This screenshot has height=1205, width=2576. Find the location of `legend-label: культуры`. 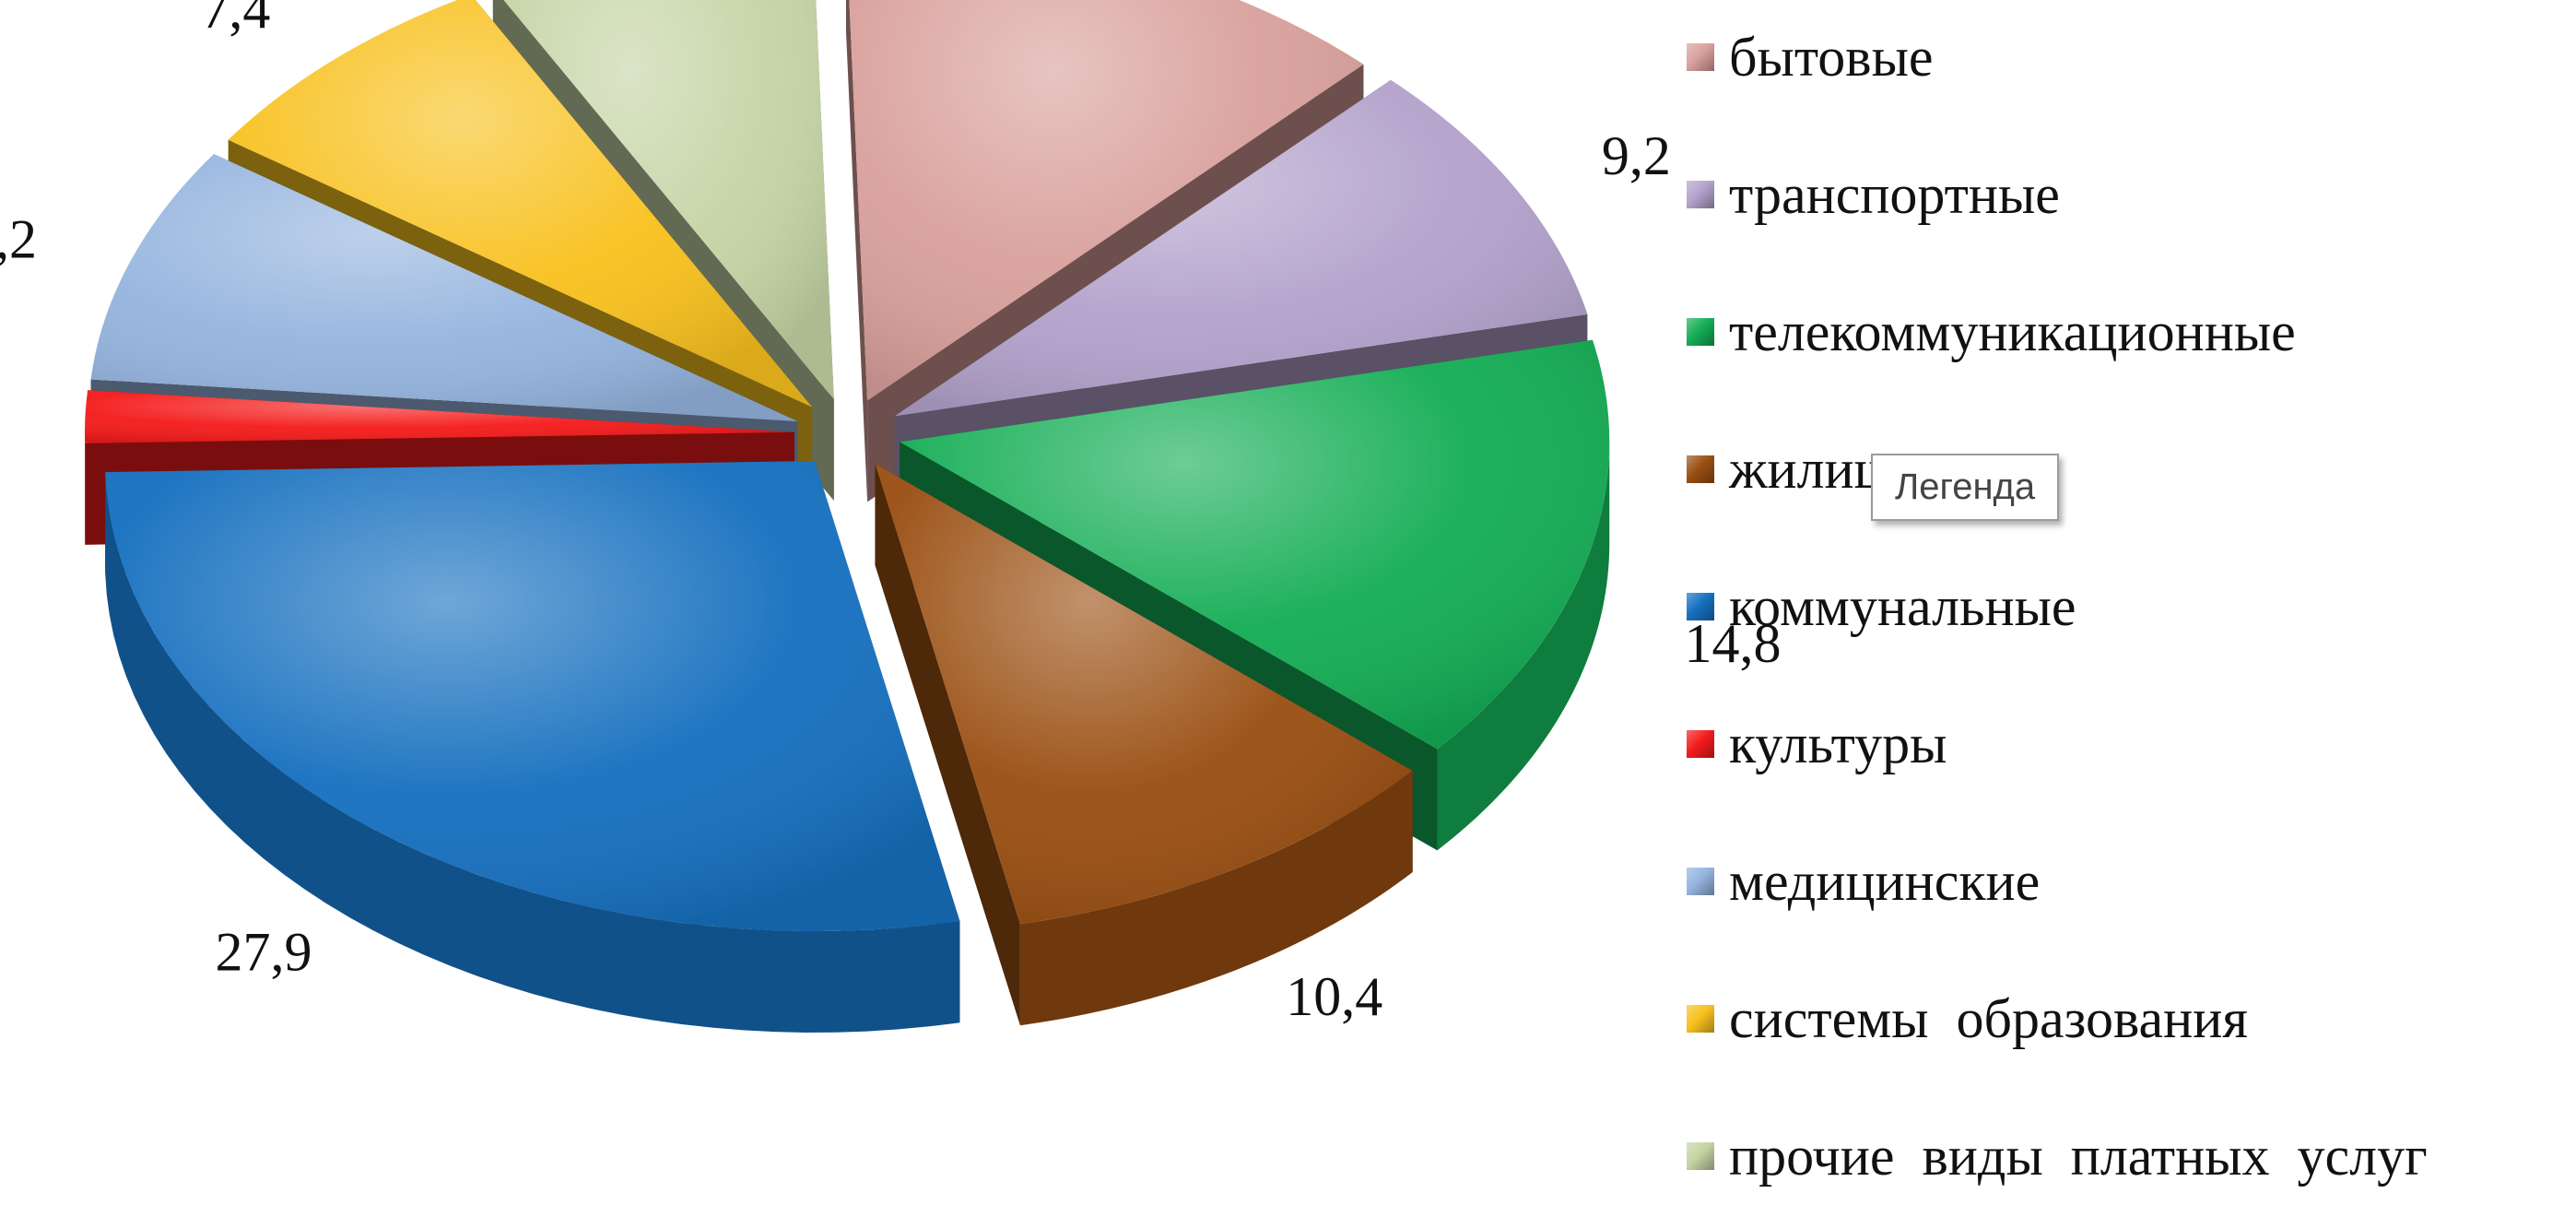

legend-label: культуры is located at coordinates (1838, 744).